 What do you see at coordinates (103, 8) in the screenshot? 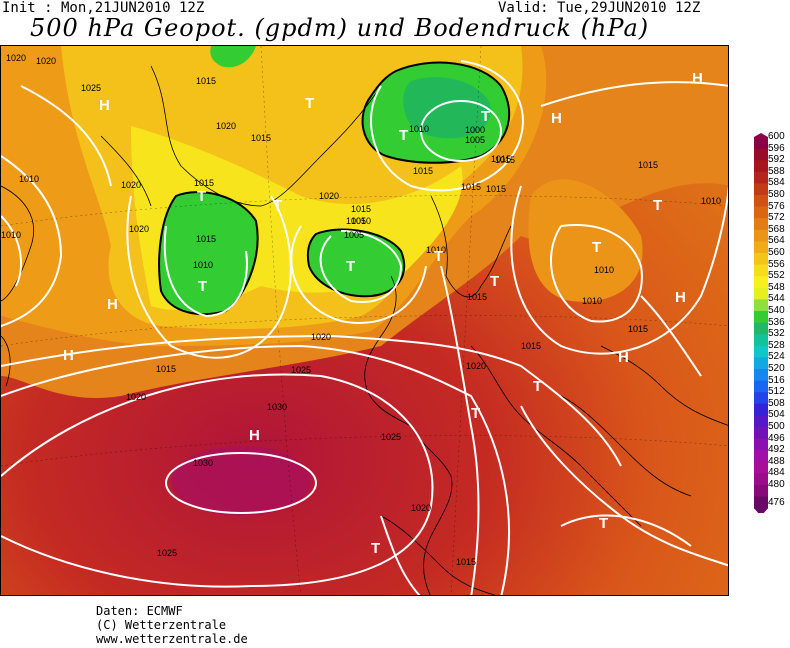
I see `init-time: Init : Mon,21JUN2010 12Z` at bounding box center [103, 8].